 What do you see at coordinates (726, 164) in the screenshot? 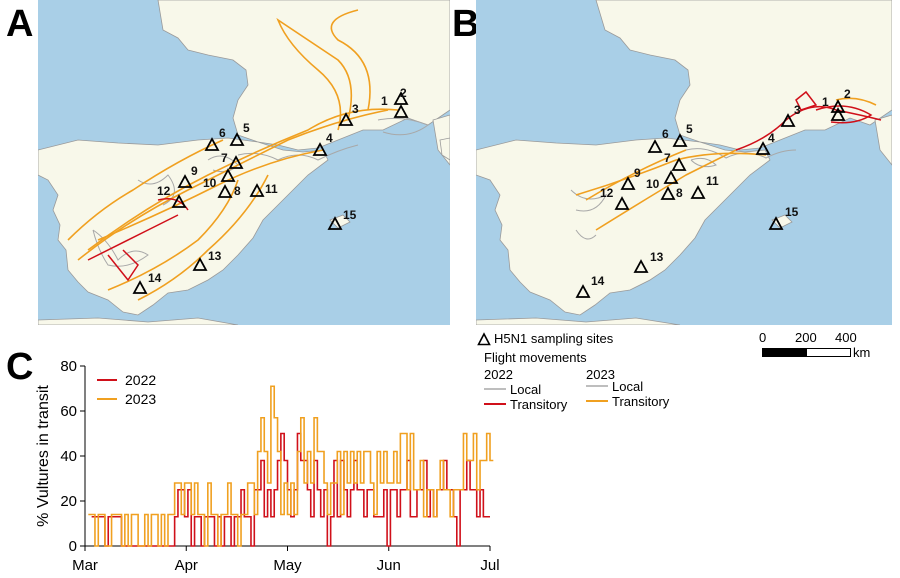
I see `transit-tracks-b-2023` at bounding box center [726, 164].